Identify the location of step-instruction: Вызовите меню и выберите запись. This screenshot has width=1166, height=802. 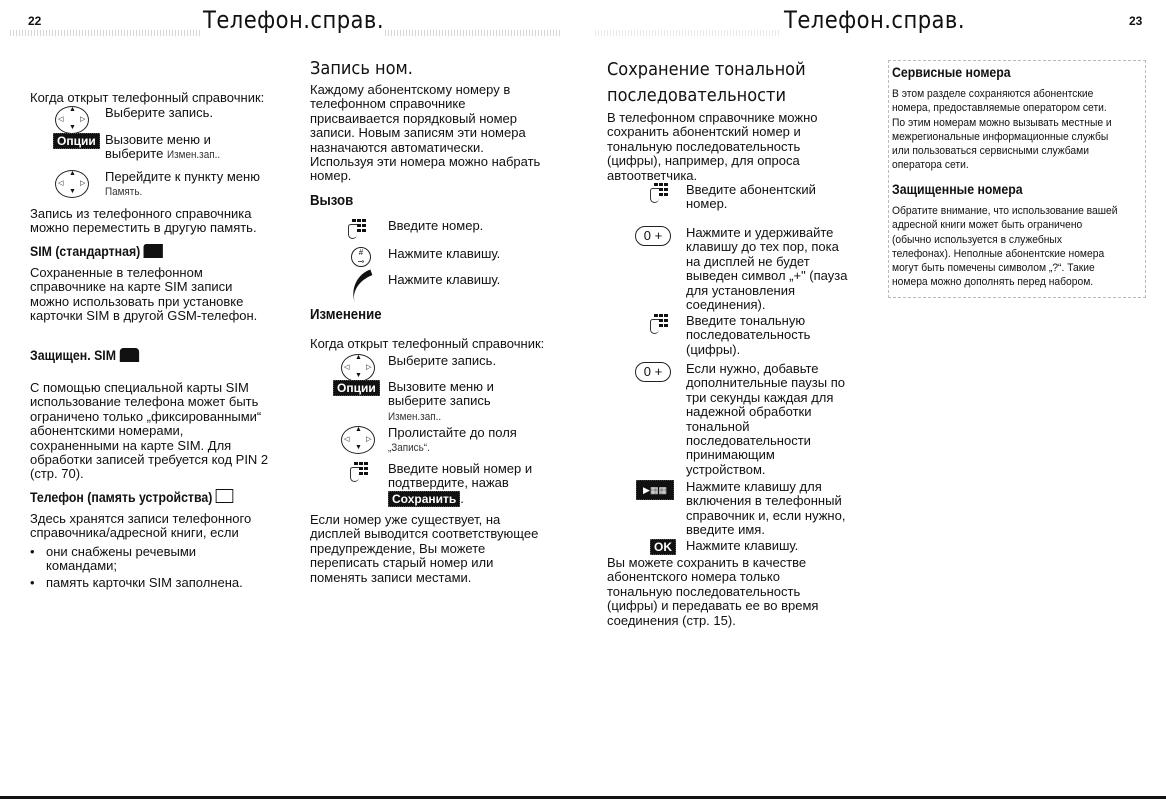
(441, 394).